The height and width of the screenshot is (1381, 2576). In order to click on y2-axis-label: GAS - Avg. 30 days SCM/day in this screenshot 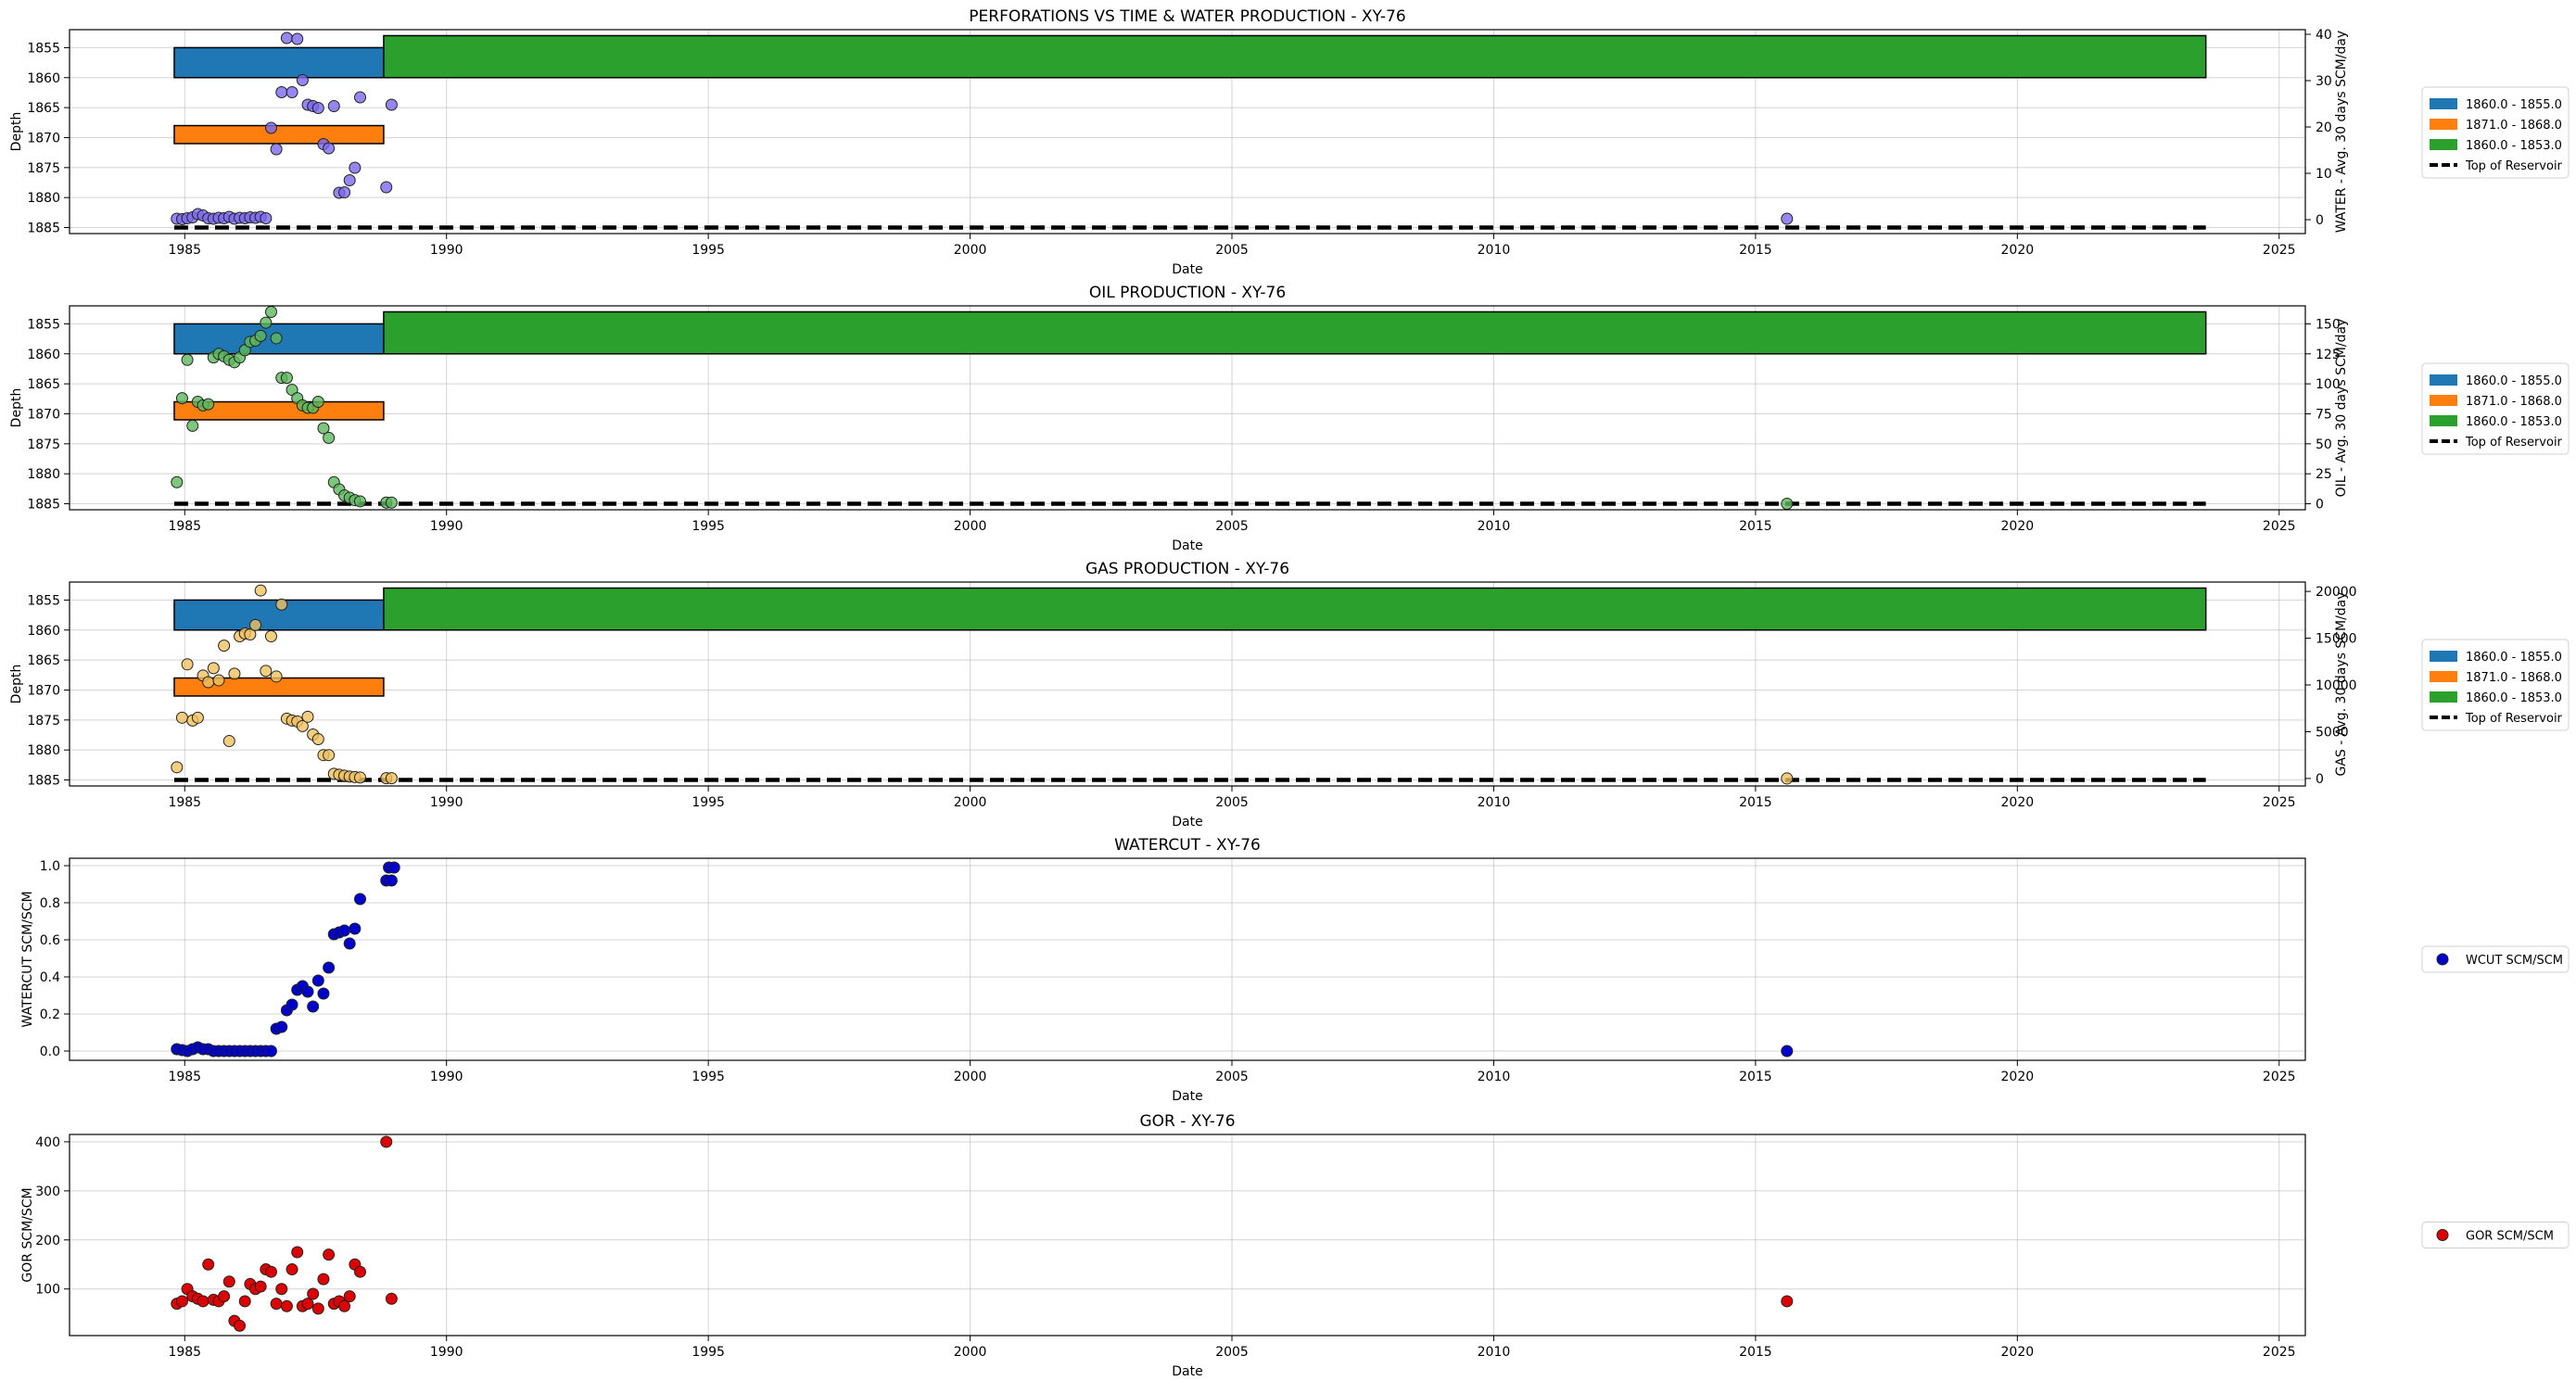, I will do `click(2341, 683)`.